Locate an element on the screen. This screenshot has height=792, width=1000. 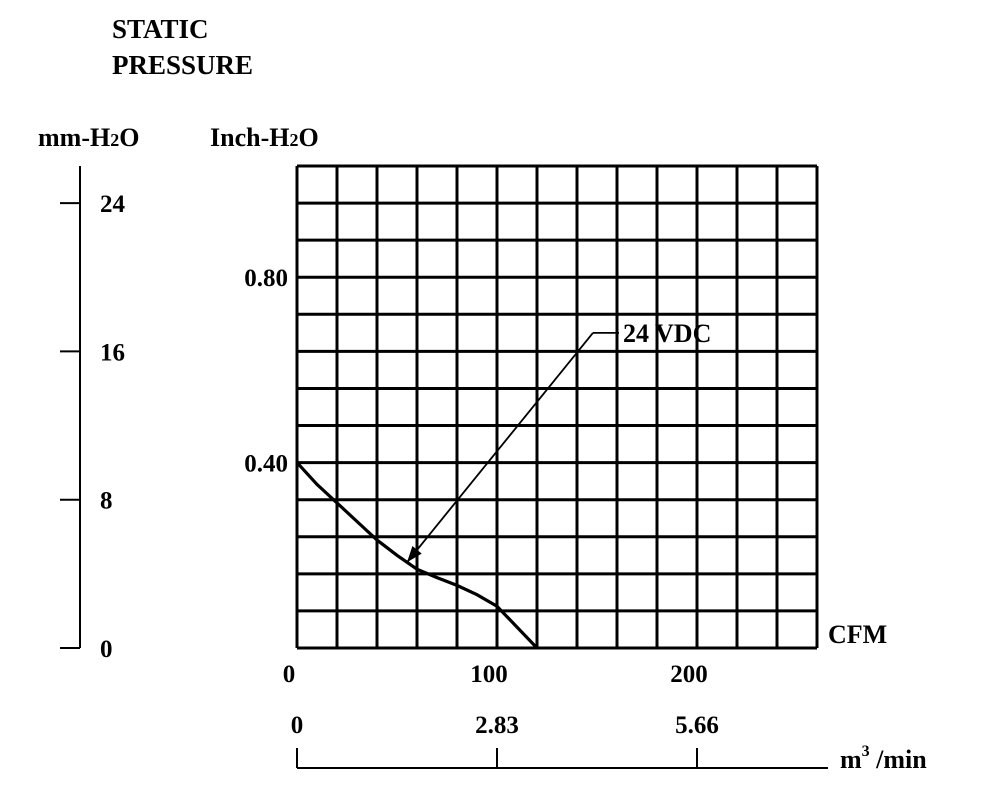
y-units-mm: mm-H2O is located at coordinates (88, 137).